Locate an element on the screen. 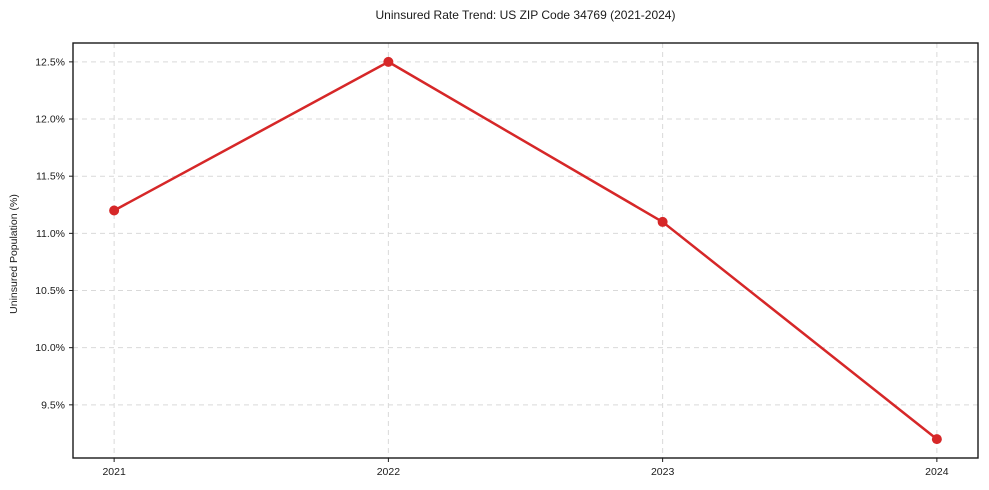  y-tick-label: 9.5% is located at coordinates (53, 405).